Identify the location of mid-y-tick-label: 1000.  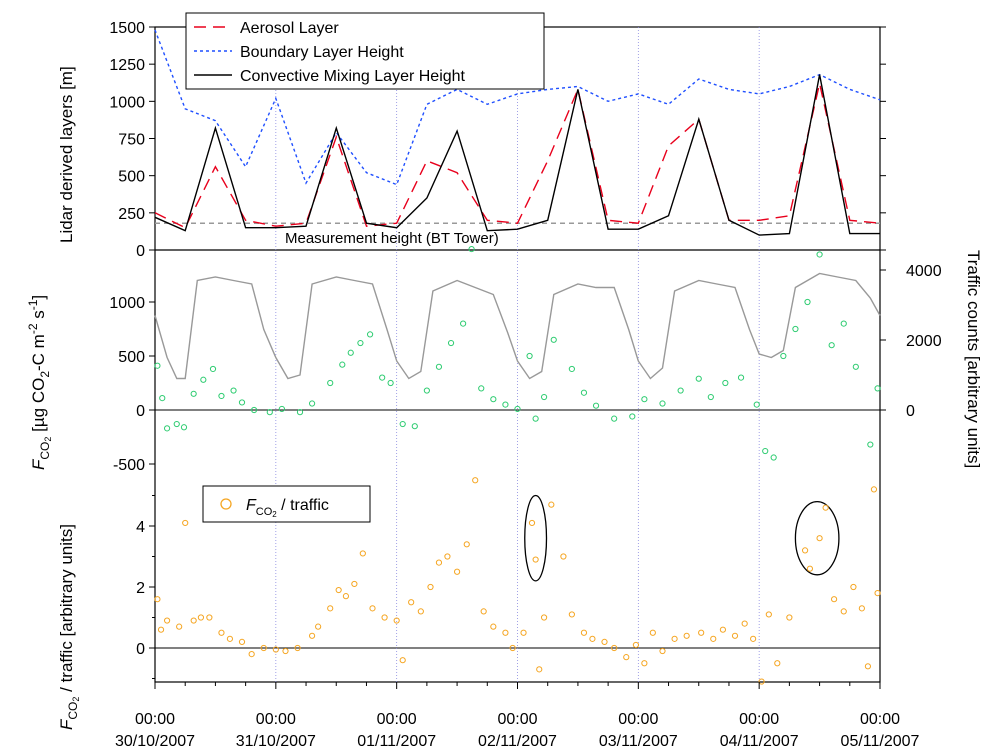
(127, 303).